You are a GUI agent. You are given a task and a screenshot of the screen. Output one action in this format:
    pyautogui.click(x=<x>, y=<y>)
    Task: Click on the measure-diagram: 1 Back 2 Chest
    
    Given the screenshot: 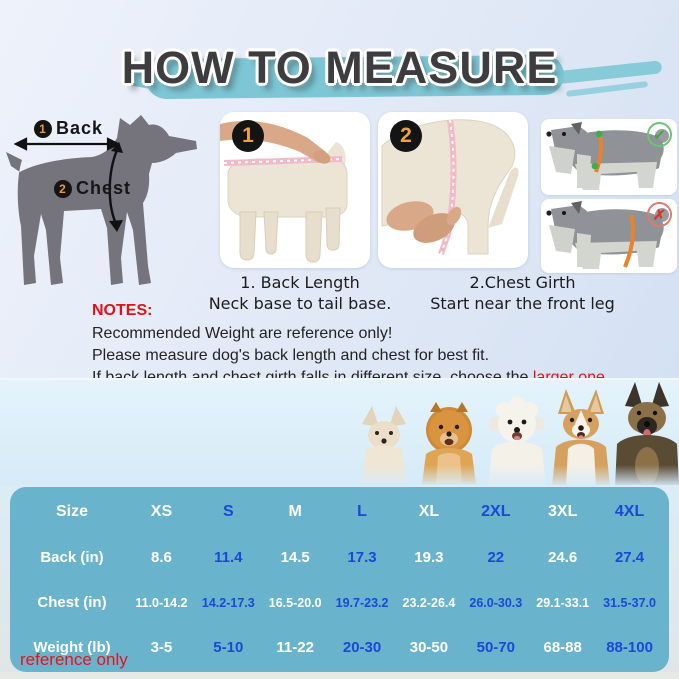 What is the action you would take?
    pyautogui.click(x=111, y=204)
    